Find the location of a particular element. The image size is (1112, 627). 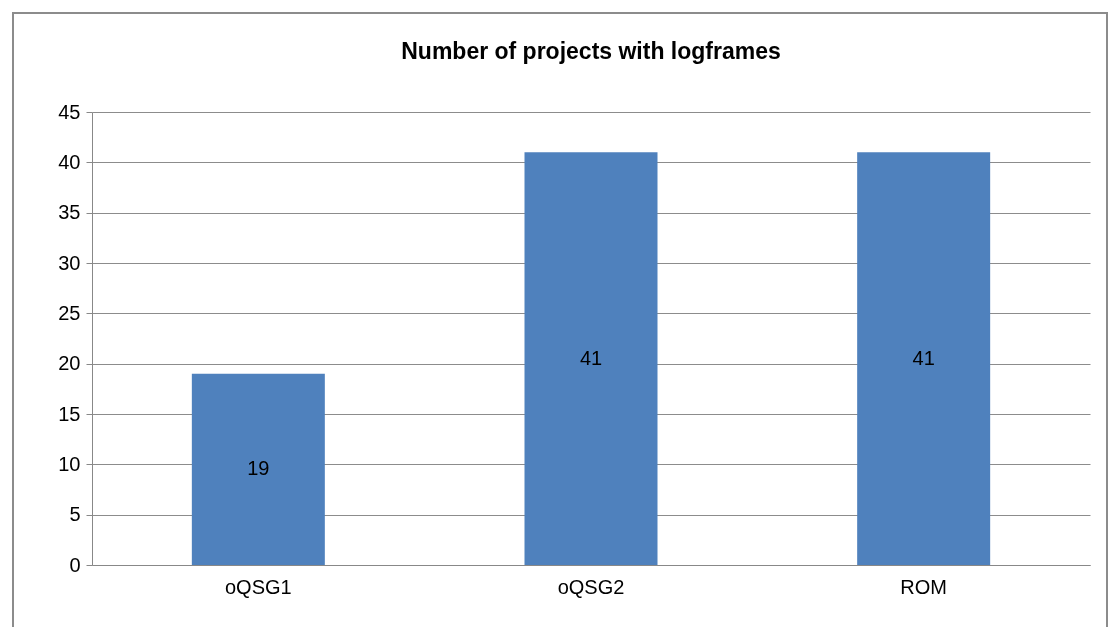

data-label: 19 is located at coordinates (258, 468).